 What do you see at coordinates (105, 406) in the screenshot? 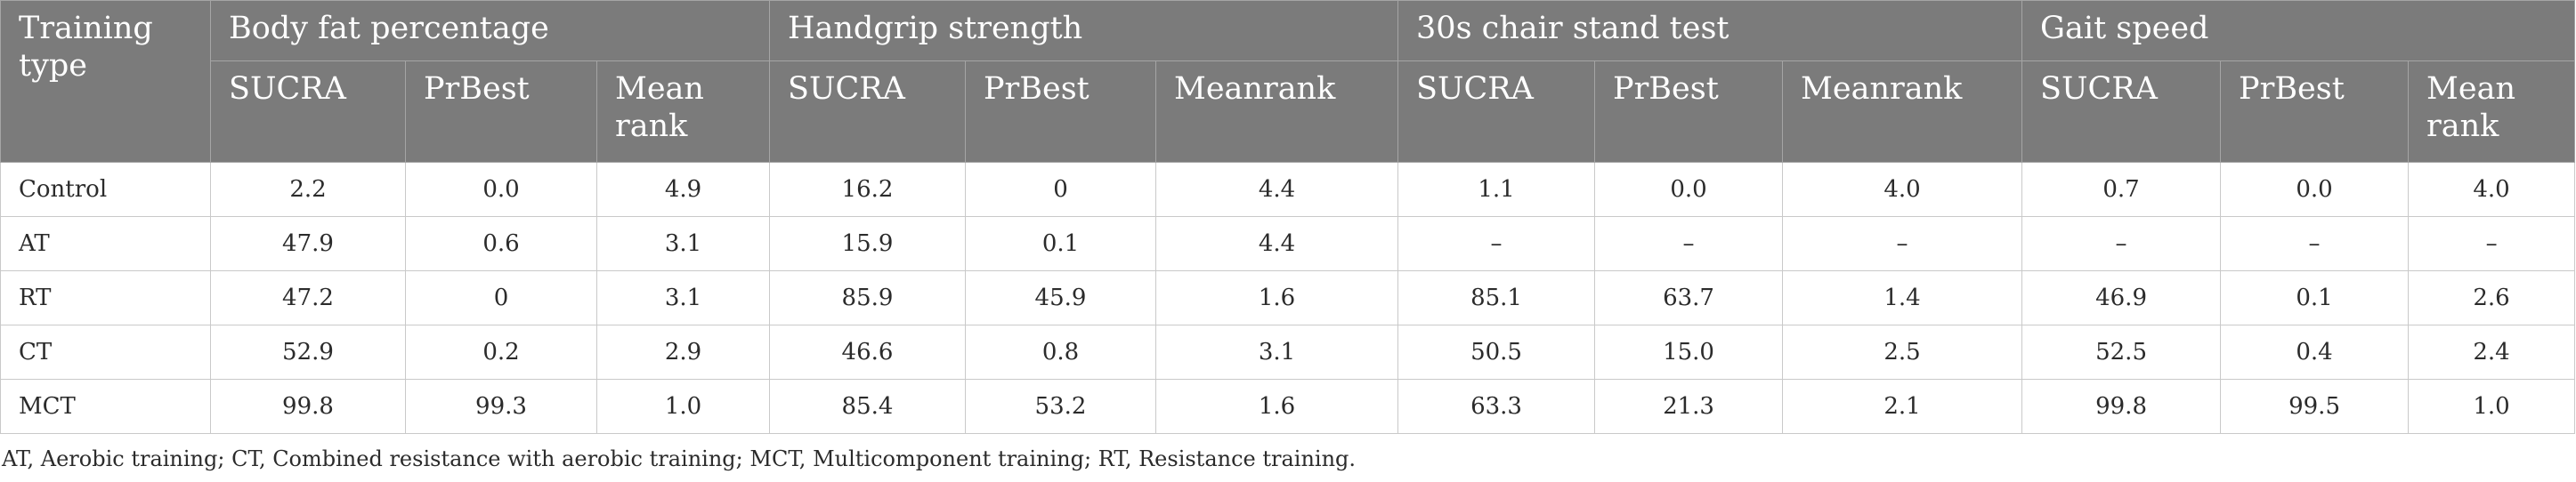
I see `row-label: MCT` at bounding box center [105, 406].